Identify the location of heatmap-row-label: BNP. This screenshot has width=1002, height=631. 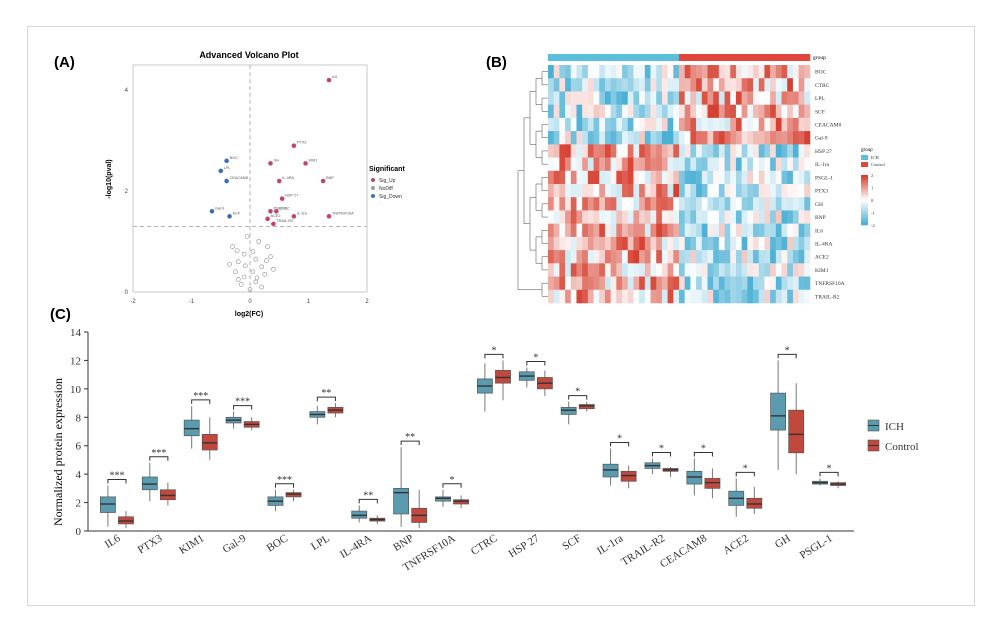
(820, 218).